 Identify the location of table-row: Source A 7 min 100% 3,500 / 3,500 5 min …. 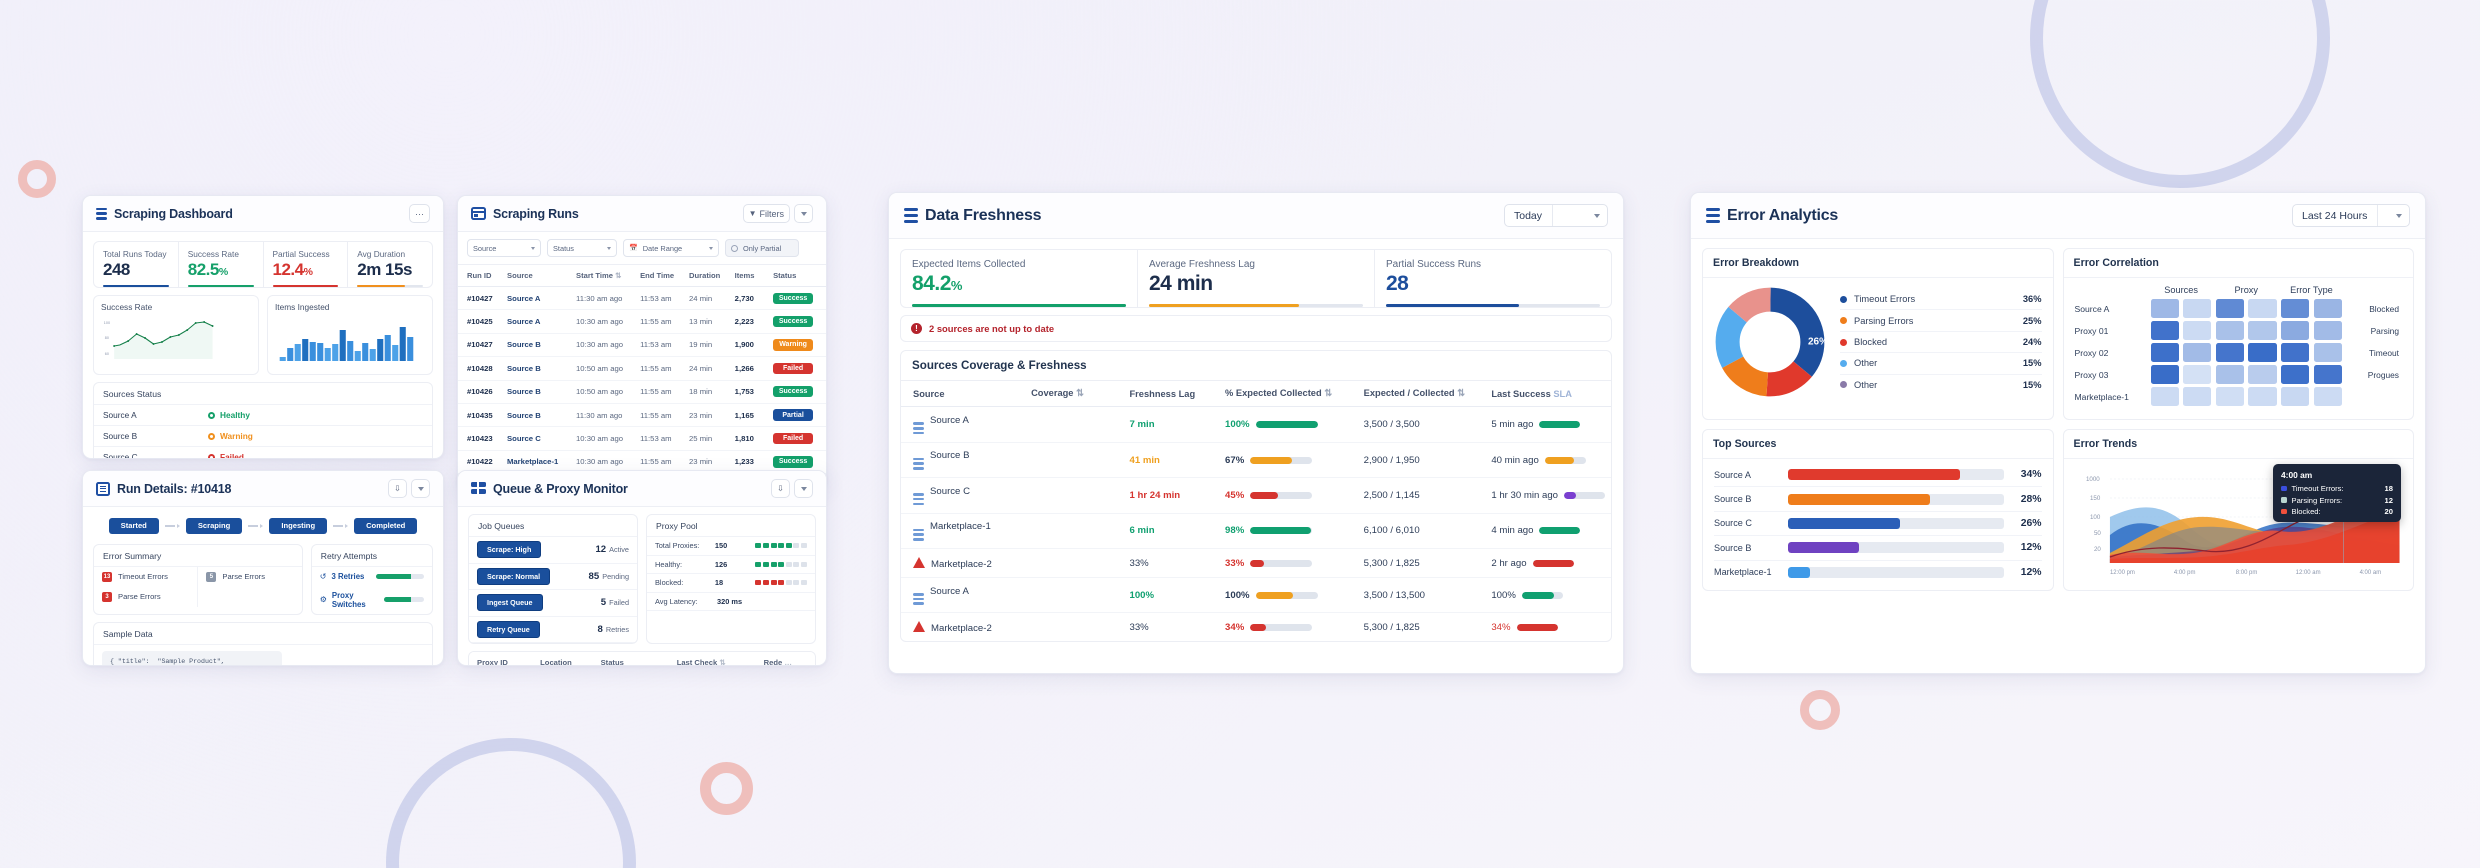
(1256, 424).